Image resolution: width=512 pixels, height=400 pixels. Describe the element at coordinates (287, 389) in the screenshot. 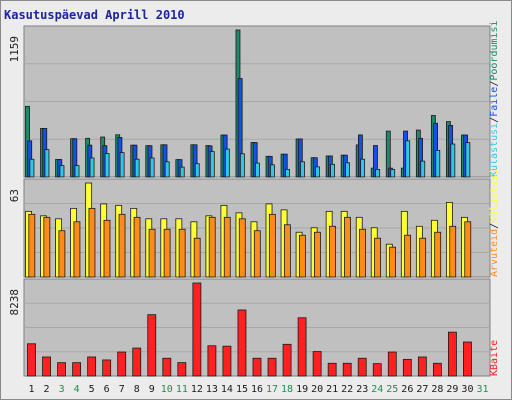

I see `day-label-18: 18` at that location.